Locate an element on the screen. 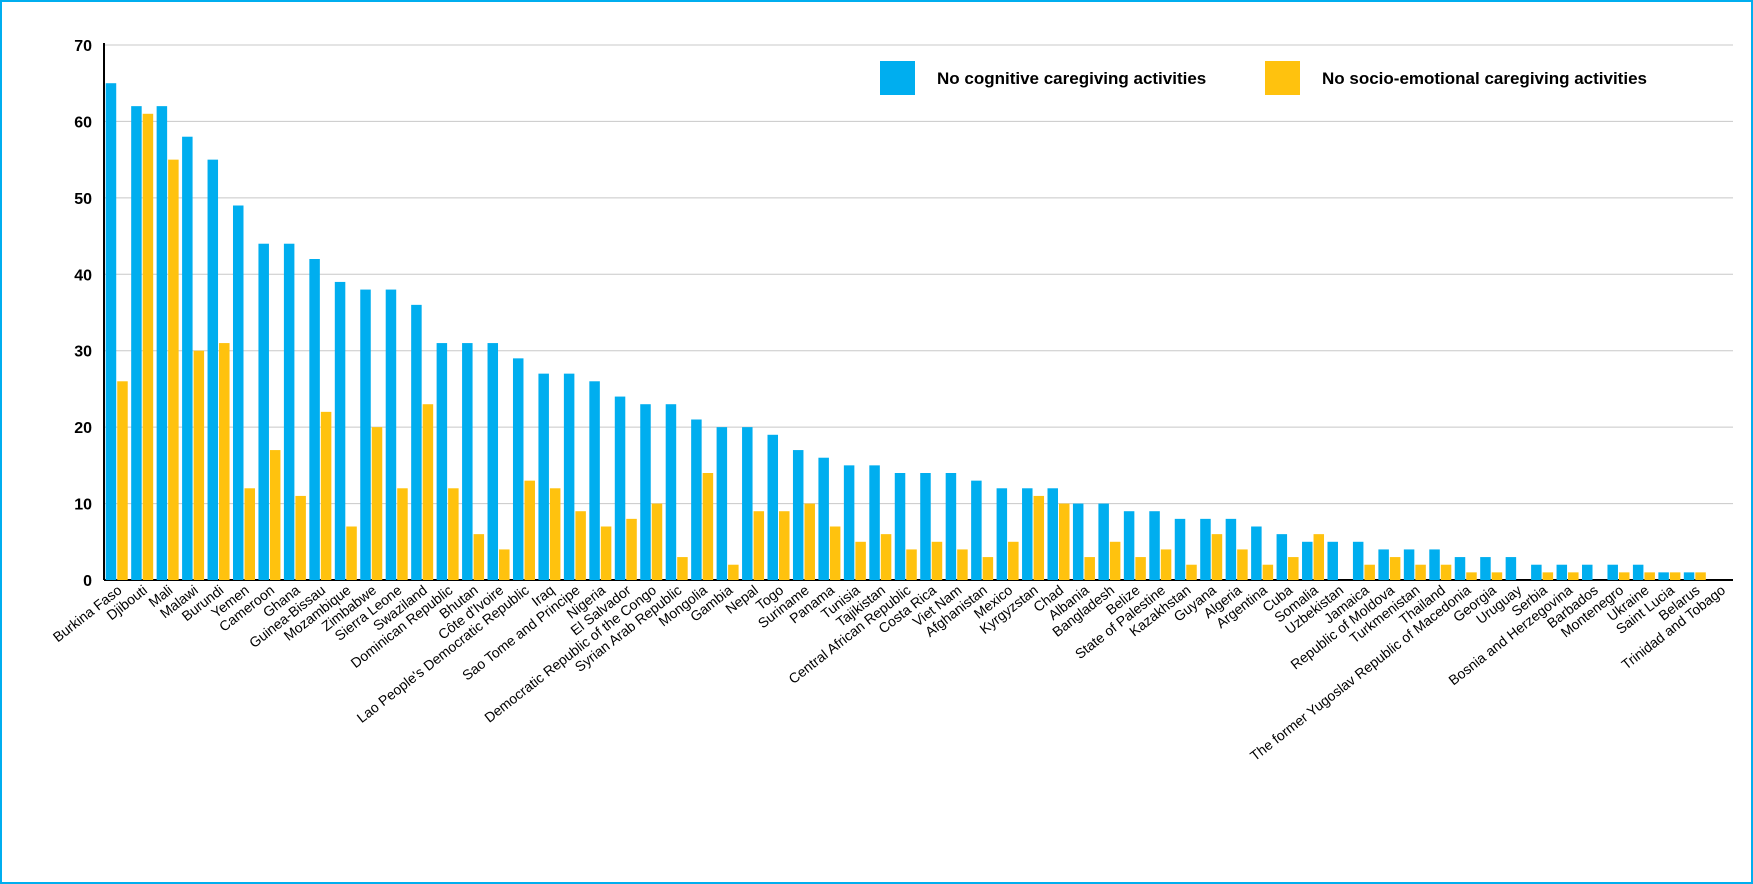  legend-swatch is located at coordinates (897, 78).